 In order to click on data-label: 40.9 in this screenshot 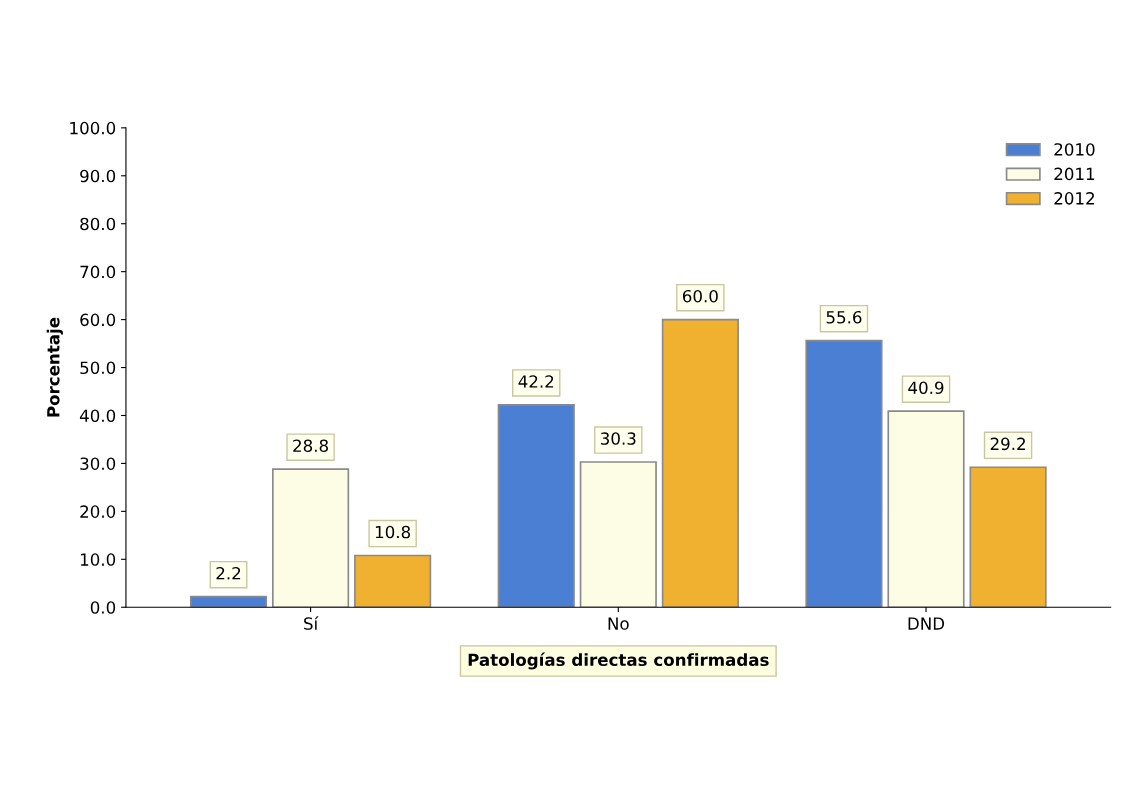, I will do `click(926, 388)`.